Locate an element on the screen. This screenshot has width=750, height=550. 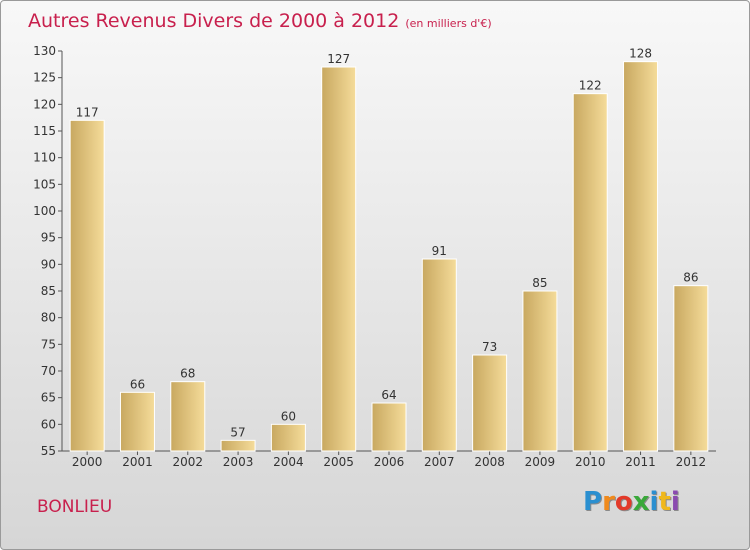
data-label: 73 is located at coordinates (489, 347).